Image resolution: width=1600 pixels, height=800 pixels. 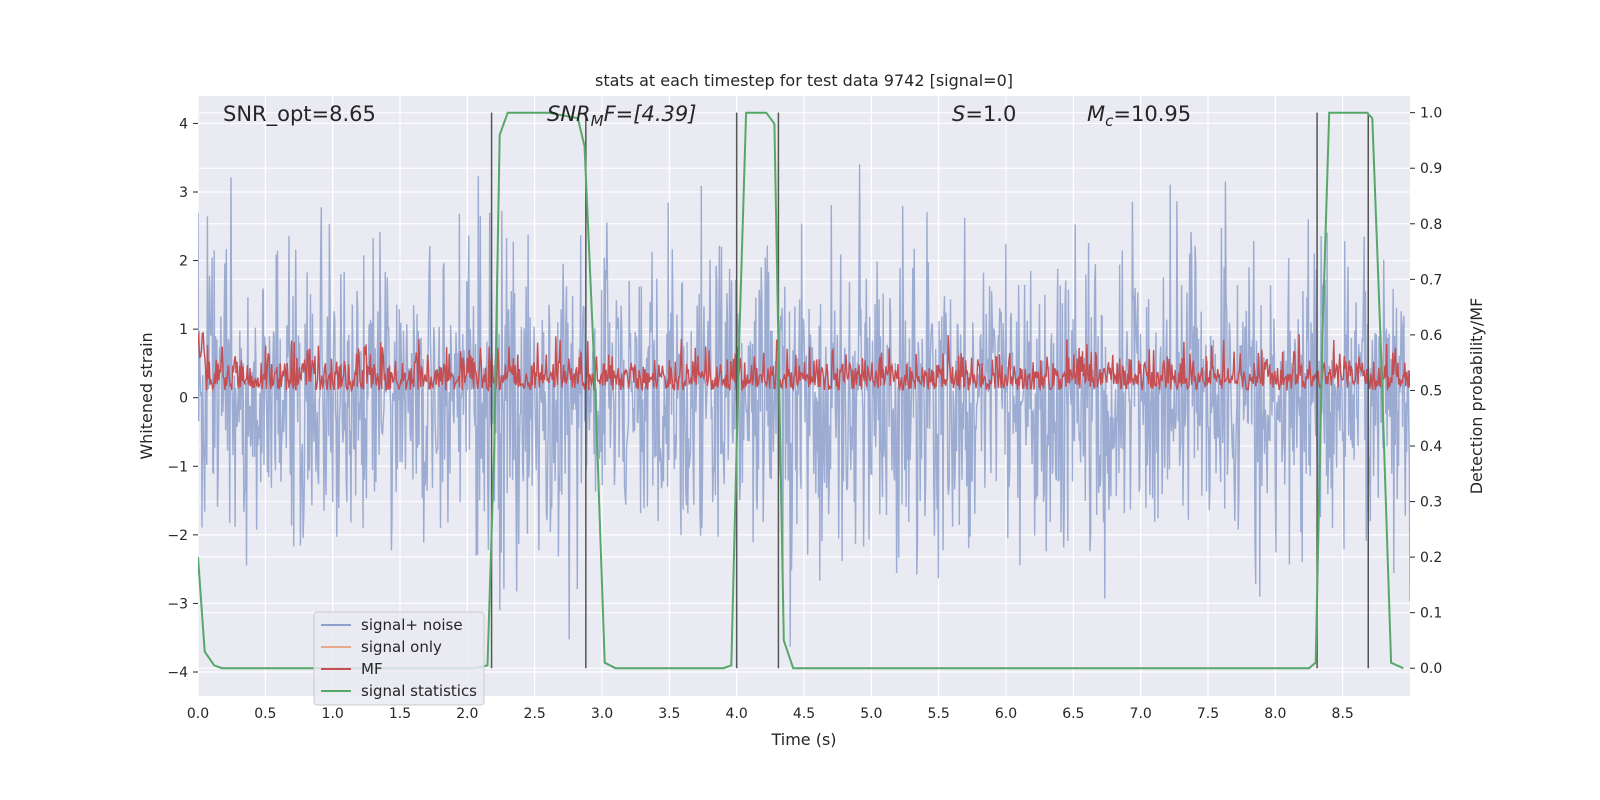 I want to click on y-tick-label-right: 0.4, so click(x=1431, y=447).